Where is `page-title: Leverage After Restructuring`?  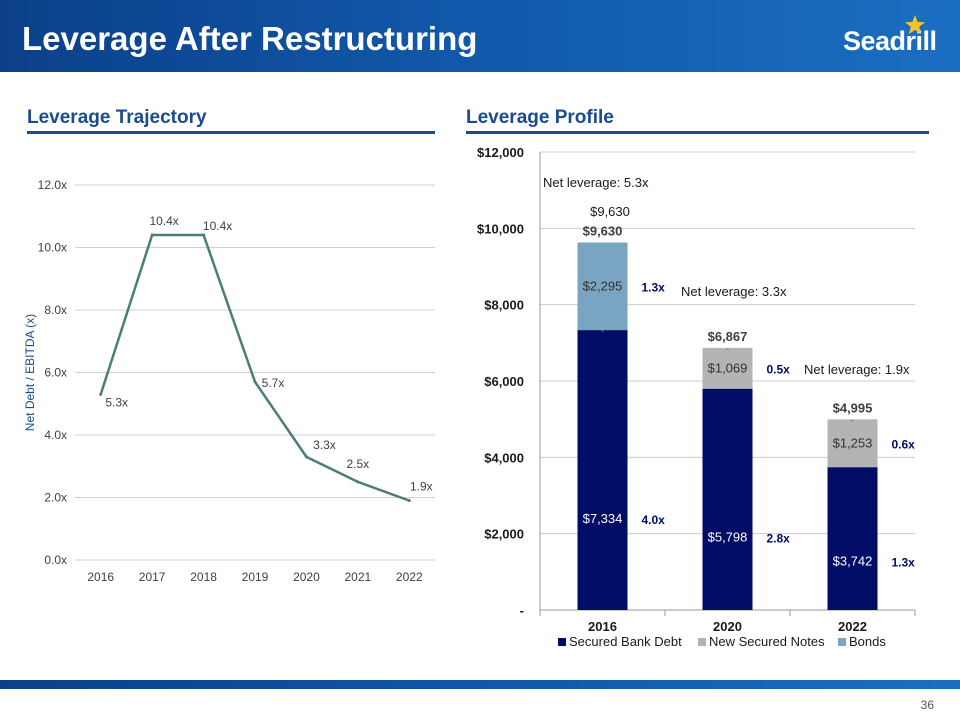 page-title: Leverage After Restructuring is located at coordinates (250, 38).